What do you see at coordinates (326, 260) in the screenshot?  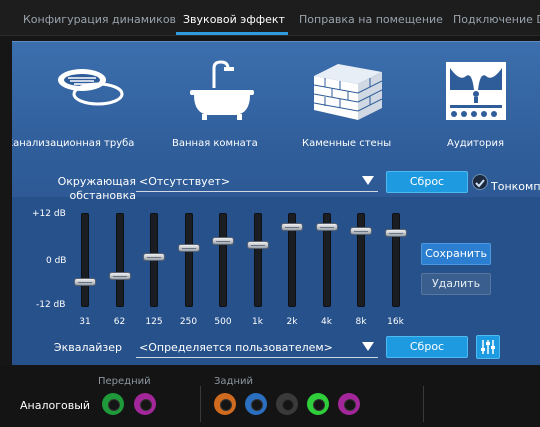 I see `eq-track-4k` at bounding box center [326, 260].